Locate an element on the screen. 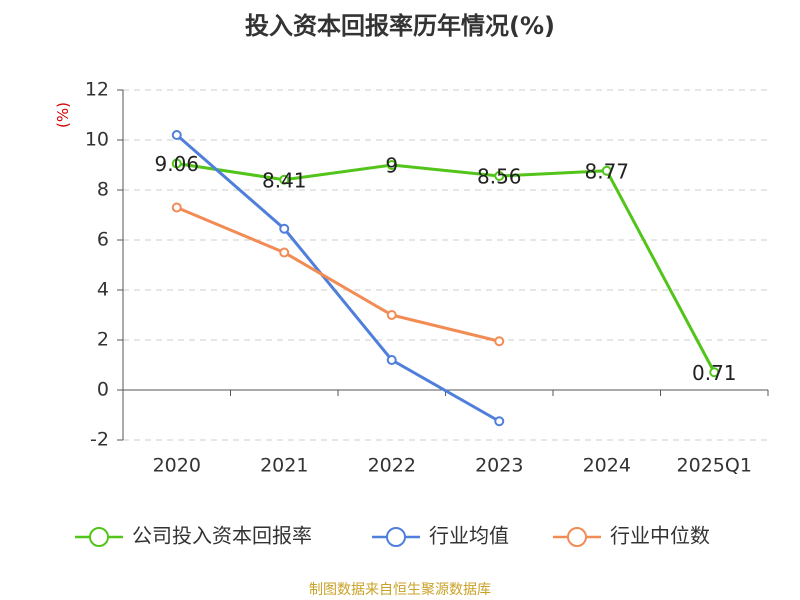  y-tick-label: 0 is located at coordinates (103, 390).